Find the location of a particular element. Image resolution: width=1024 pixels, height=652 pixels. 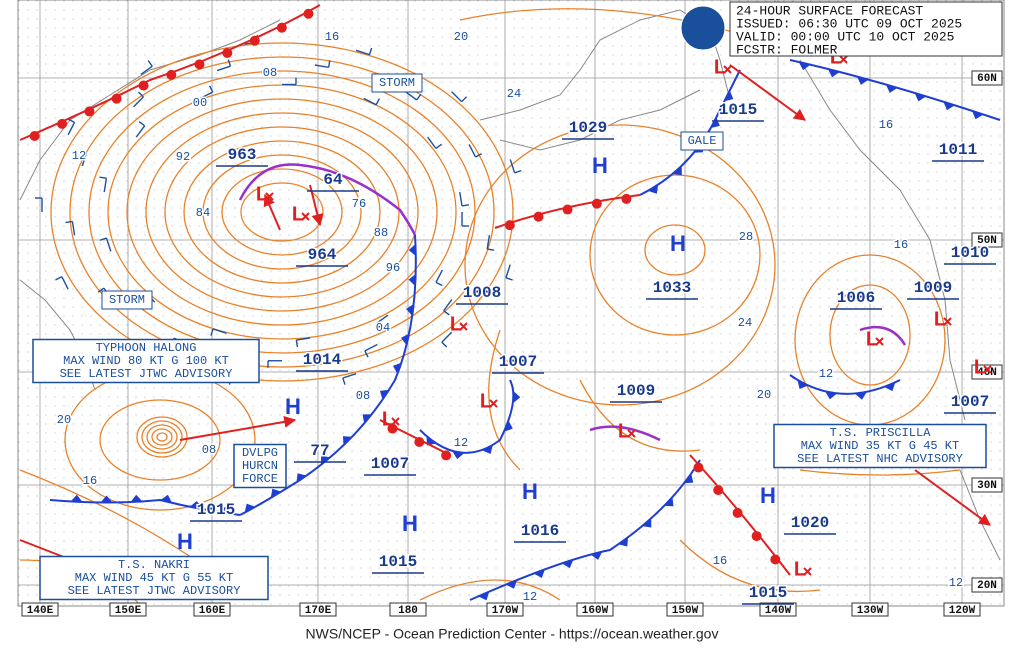

advisory-line: SEE LATEST NHC ADVISORY is located at coordinates (880, 459).